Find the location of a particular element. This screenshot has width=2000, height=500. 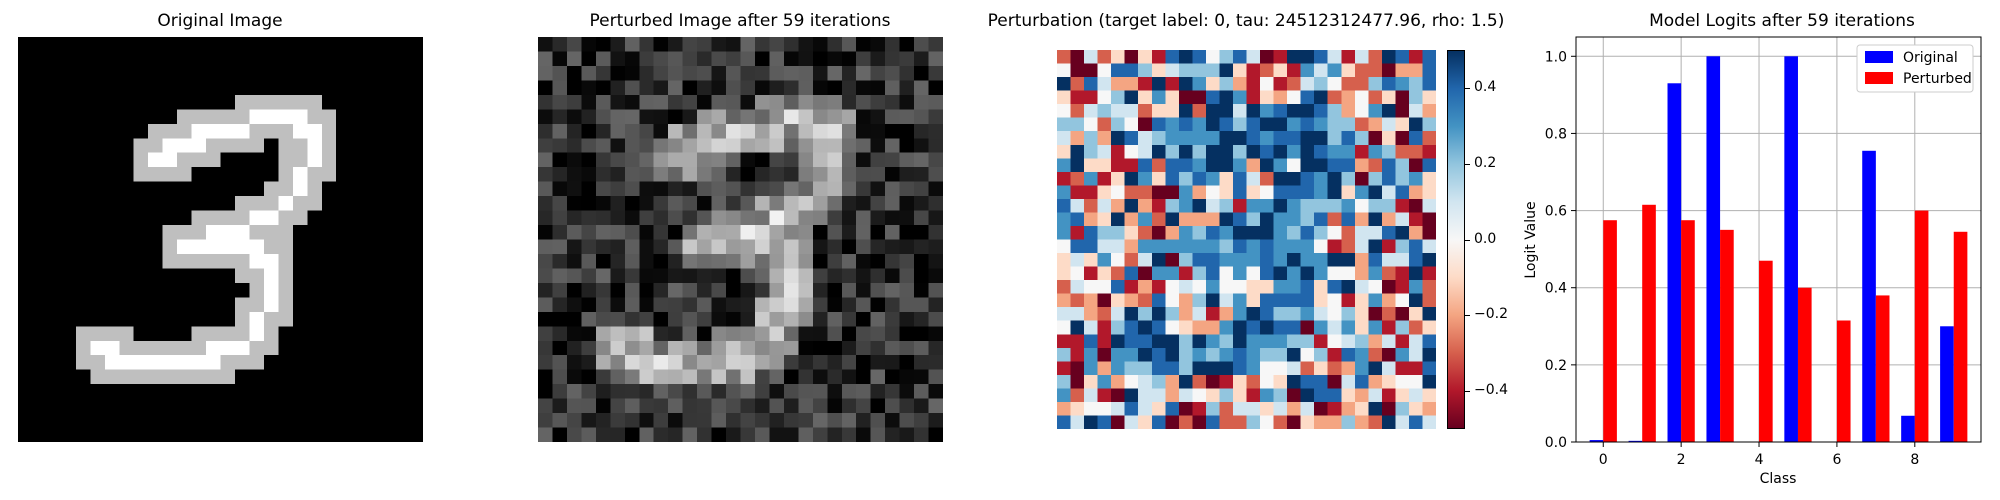

y-tick-label: 0.8 is located at coordinates (1556, 134).